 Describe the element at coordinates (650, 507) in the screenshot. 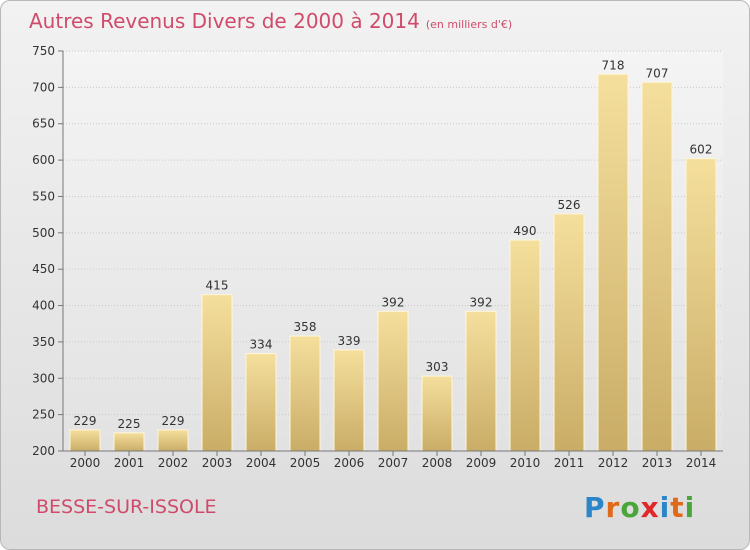

I see `logo-letter: x` at that location.